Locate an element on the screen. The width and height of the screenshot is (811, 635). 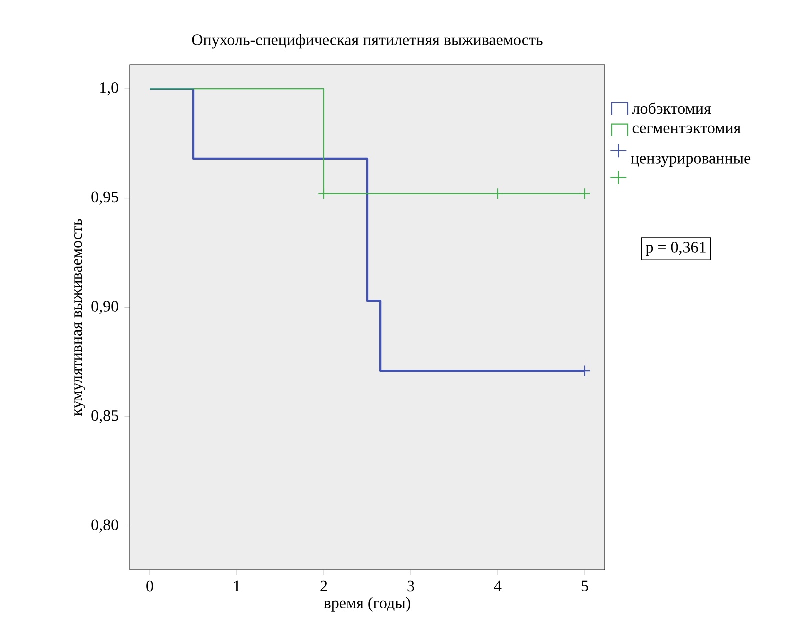
legend-label: цензурированные is located at coordinates (691, 162).